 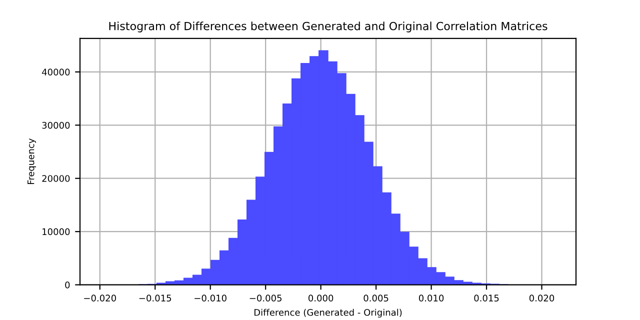 I want to click on y-tick-label: 20000, so click(x=56, y=178).